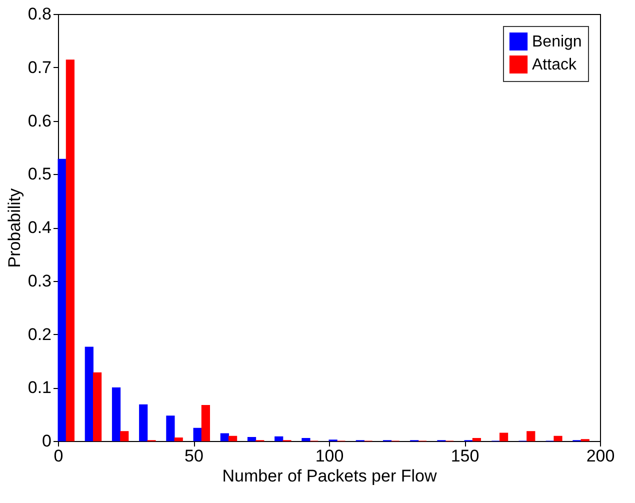 Image resolution: width=635 pixels, height=503 pixels. Describe the element at coordinates (40, 280) in the screenshot. I see `y-tick-label: 0.3` at that location.